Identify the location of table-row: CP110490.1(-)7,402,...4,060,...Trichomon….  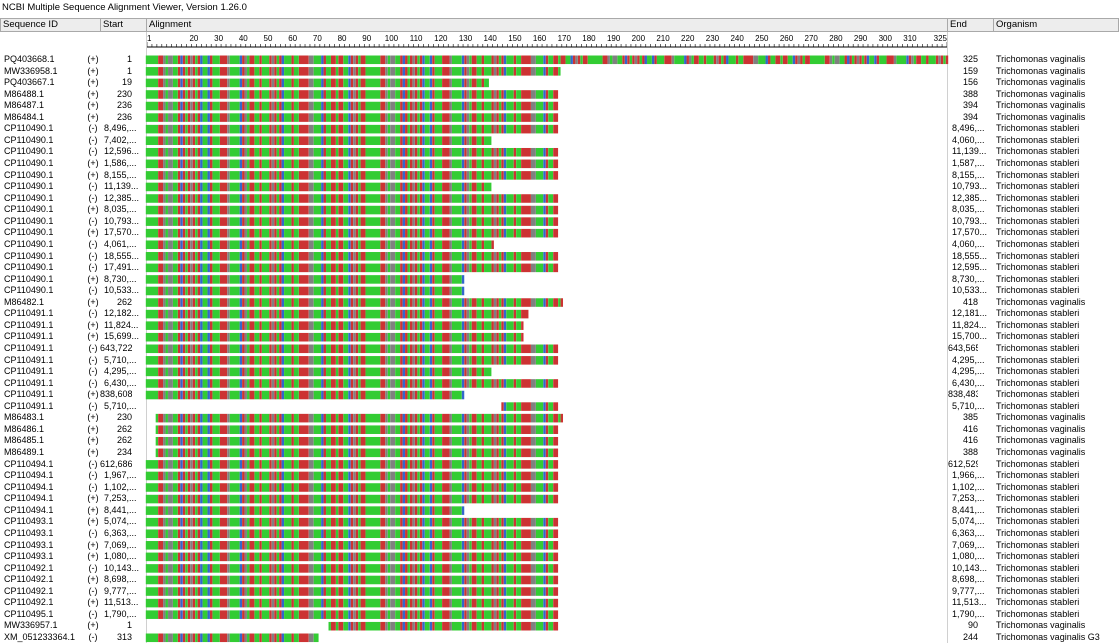
(559, 141).